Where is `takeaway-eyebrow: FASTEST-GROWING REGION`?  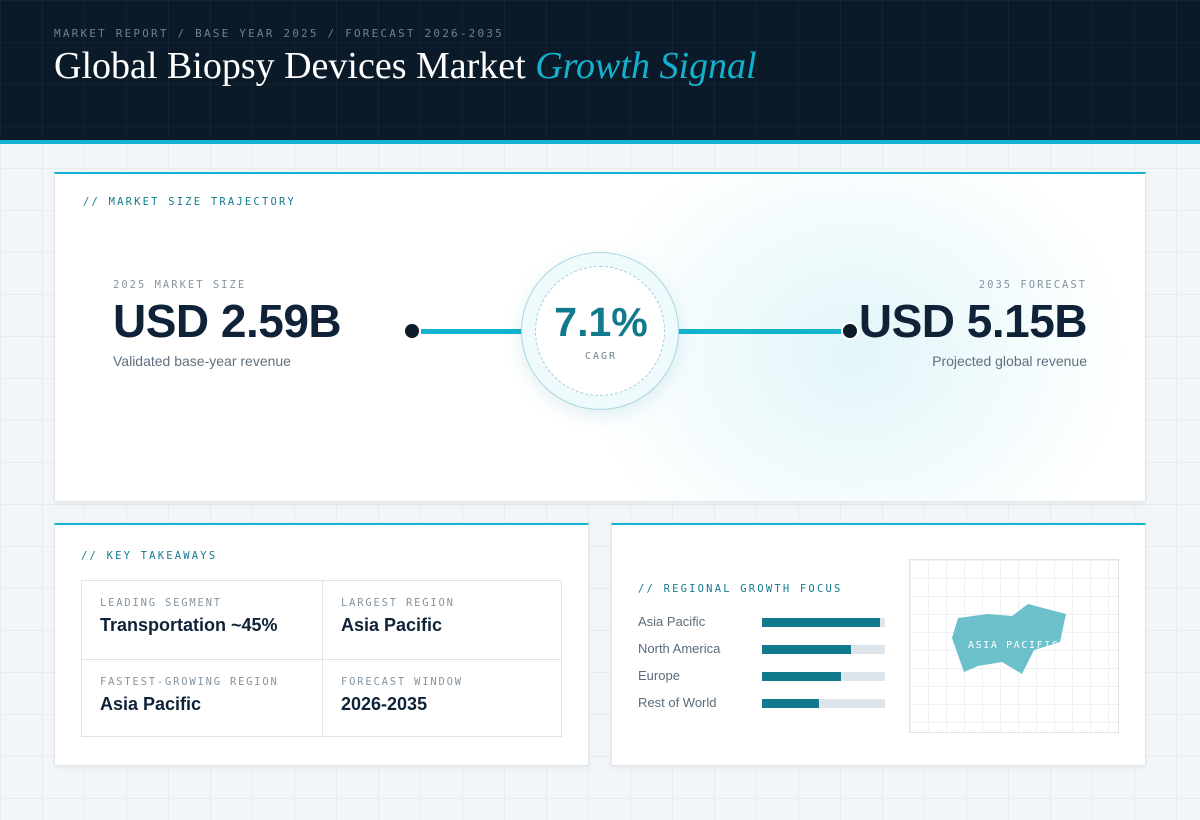 takeaway-eyebrow: FASTEST-GROWING REGION is located at coordinates (189, 682).